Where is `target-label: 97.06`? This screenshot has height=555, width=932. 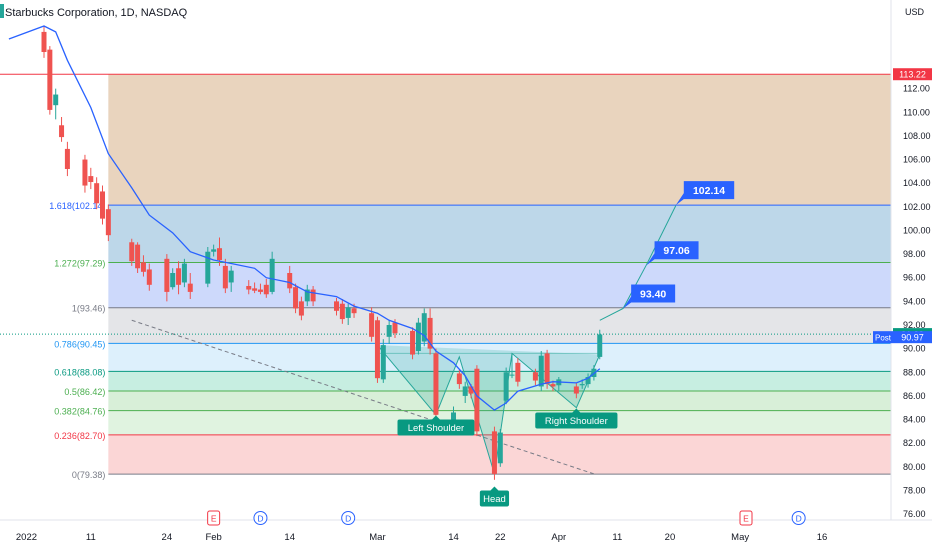
target-label: 97.06 is located at coordinates (672, 253).